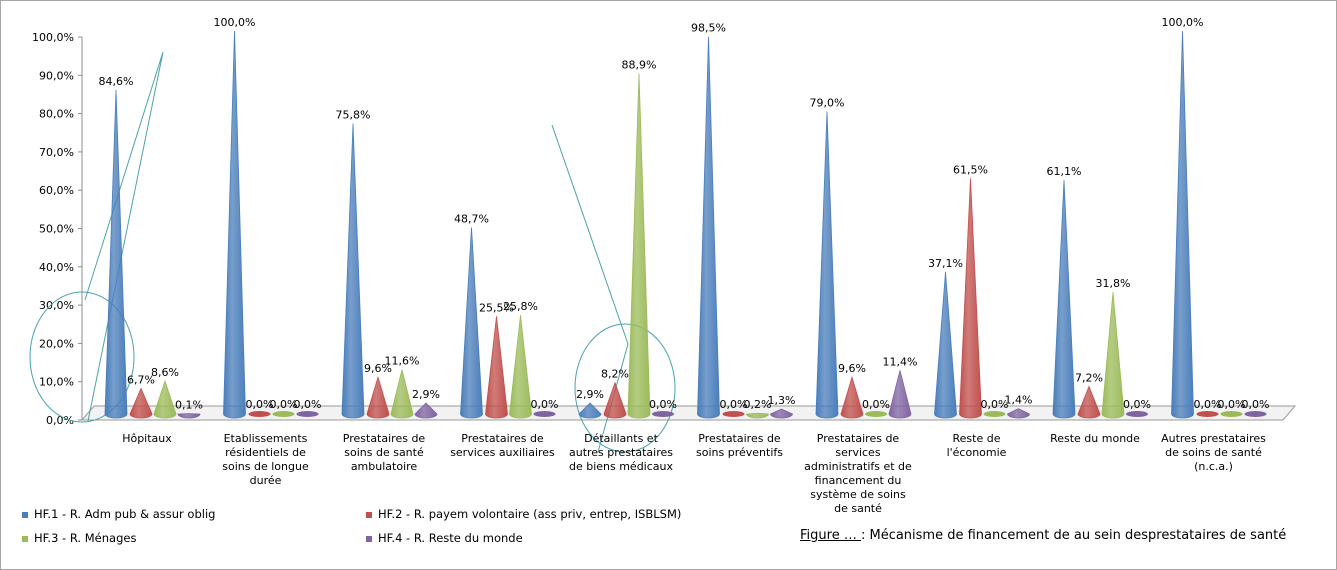  Describe the element at coordinates (520, 306) in the screenshot. I see `data-label: 25,8%` at that location.